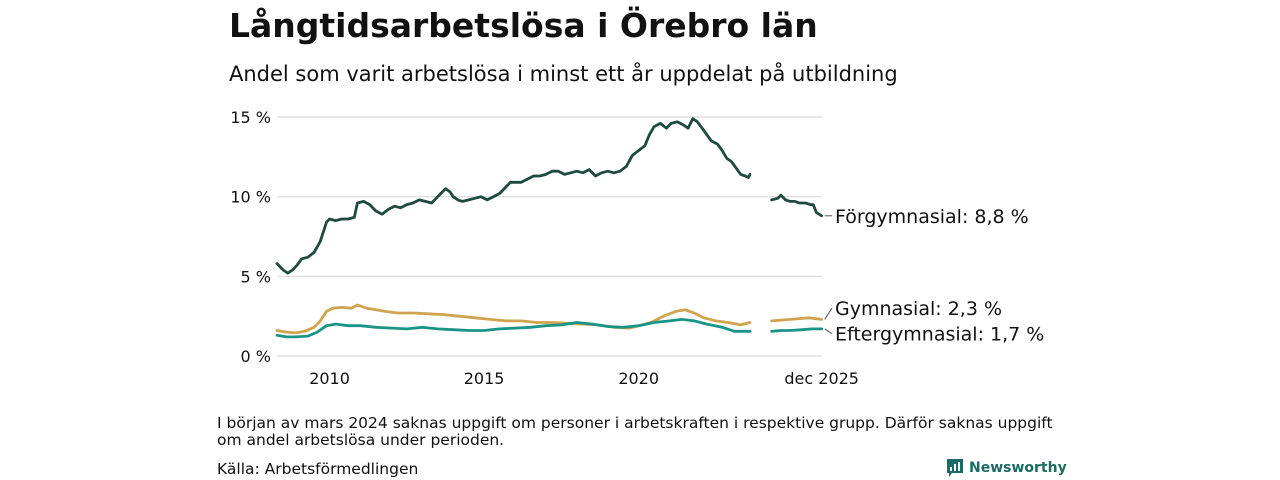 This screenshot has width=1280, height=480. I want to click on end-label-gymnasial: Gymnasial: 2,3 %, so click(918, 309).